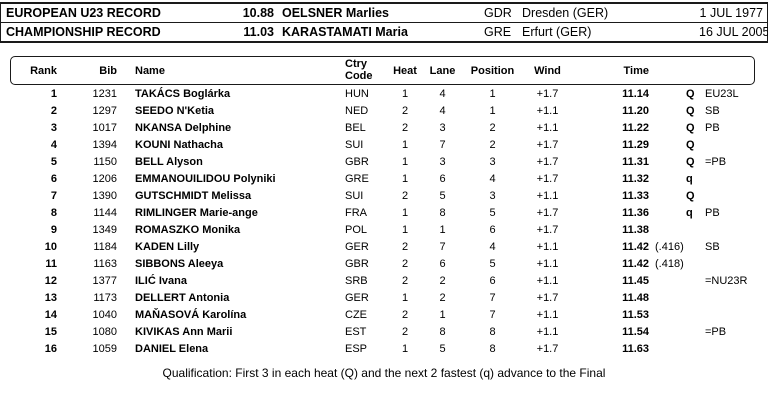 The width and height of the screenshot is (768, 405). I want to click on cell-record-note: SB, so click(712, 110).